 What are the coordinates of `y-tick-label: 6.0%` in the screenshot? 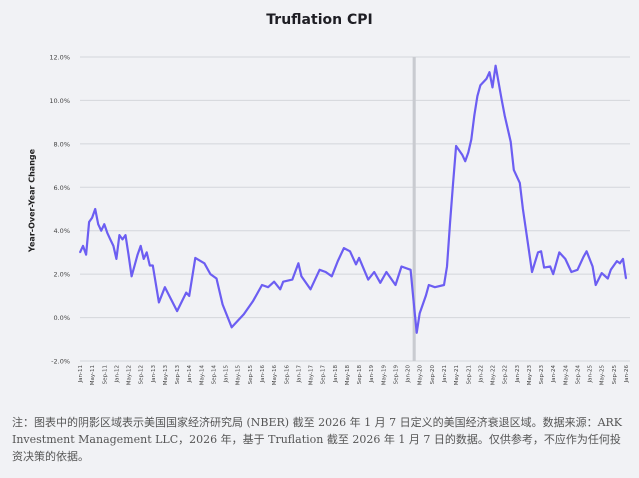 It's located at (61, 188).